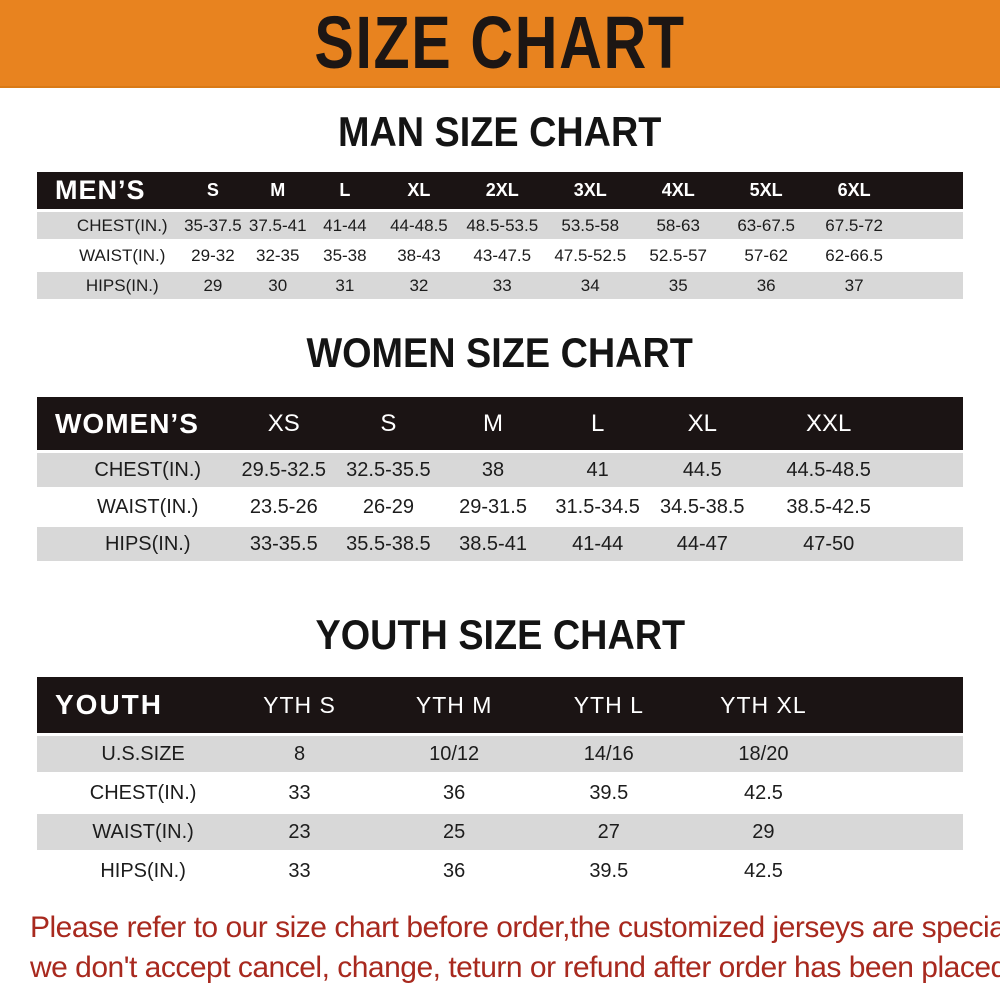 Image resolution: width=1000 pixels, height=1000 pixels. What do you see at coordinates (454, 832) in the screenshot?
I see `size-cell: 25` at bounding box center [454, 832].